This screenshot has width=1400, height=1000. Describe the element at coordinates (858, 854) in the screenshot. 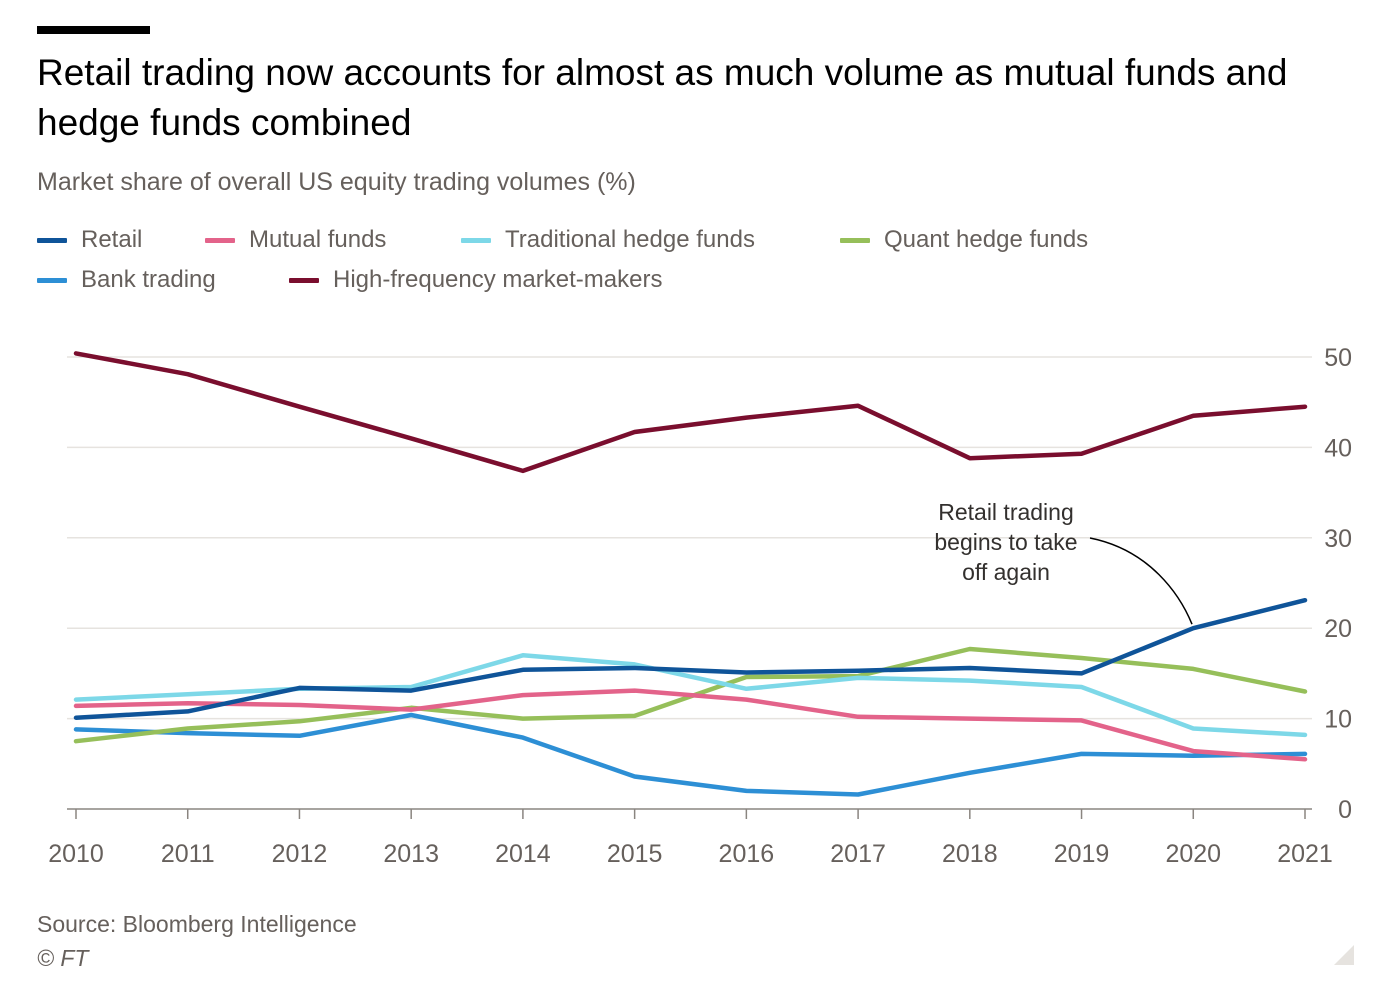

I see `x-tick-label-2017: 2017` at that location.